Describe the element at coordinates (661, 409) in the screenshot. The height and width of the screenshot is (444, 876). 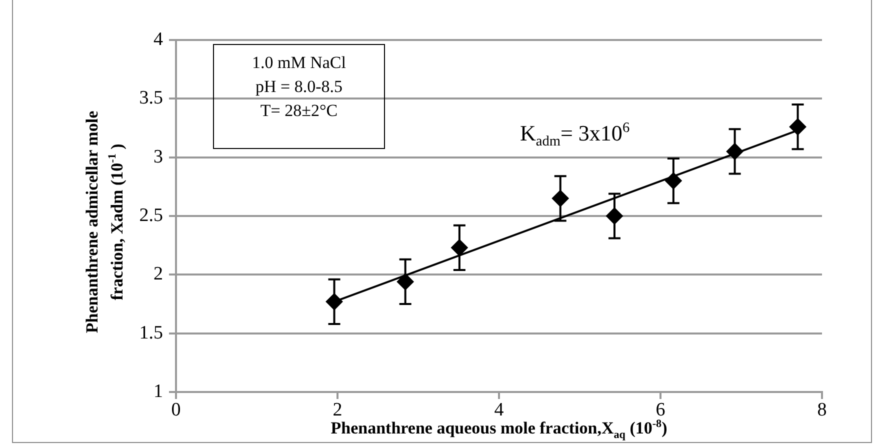
I see `x-tick-label: 6` at that location.